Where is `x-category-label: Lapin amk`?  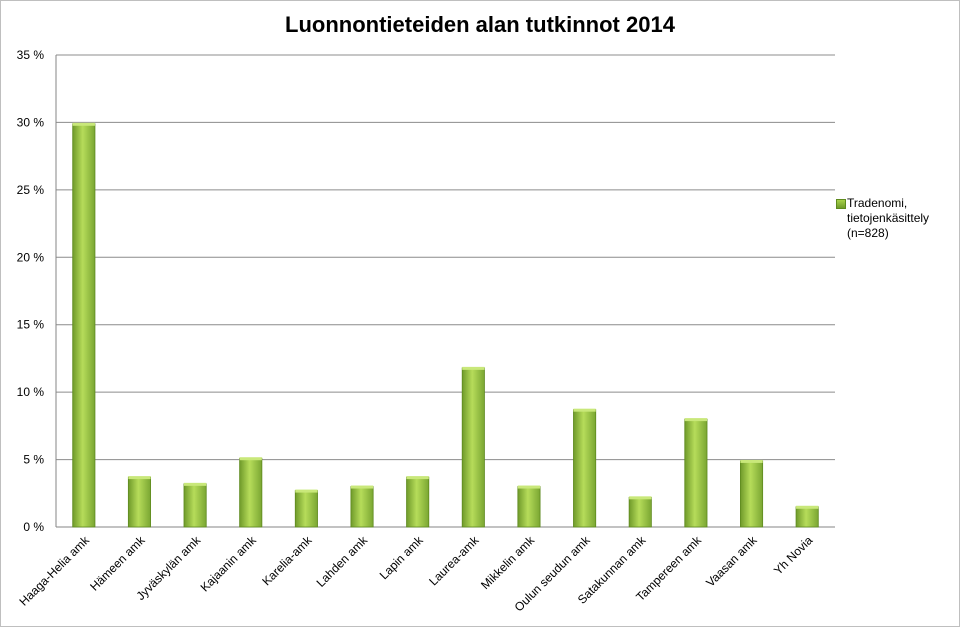
x-category-label: Lapin amk is located at coordinates (402, 558).